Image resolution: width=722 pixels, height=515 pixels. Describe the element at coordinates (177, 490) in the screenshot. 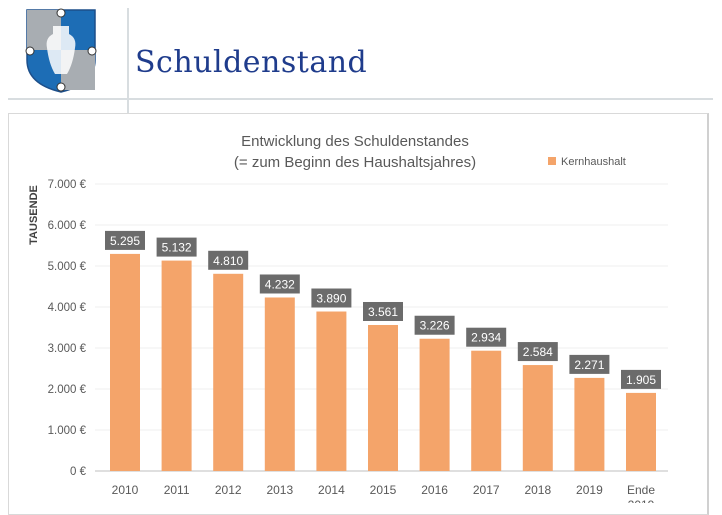

I see `x-tick-label: 2011` at that location.